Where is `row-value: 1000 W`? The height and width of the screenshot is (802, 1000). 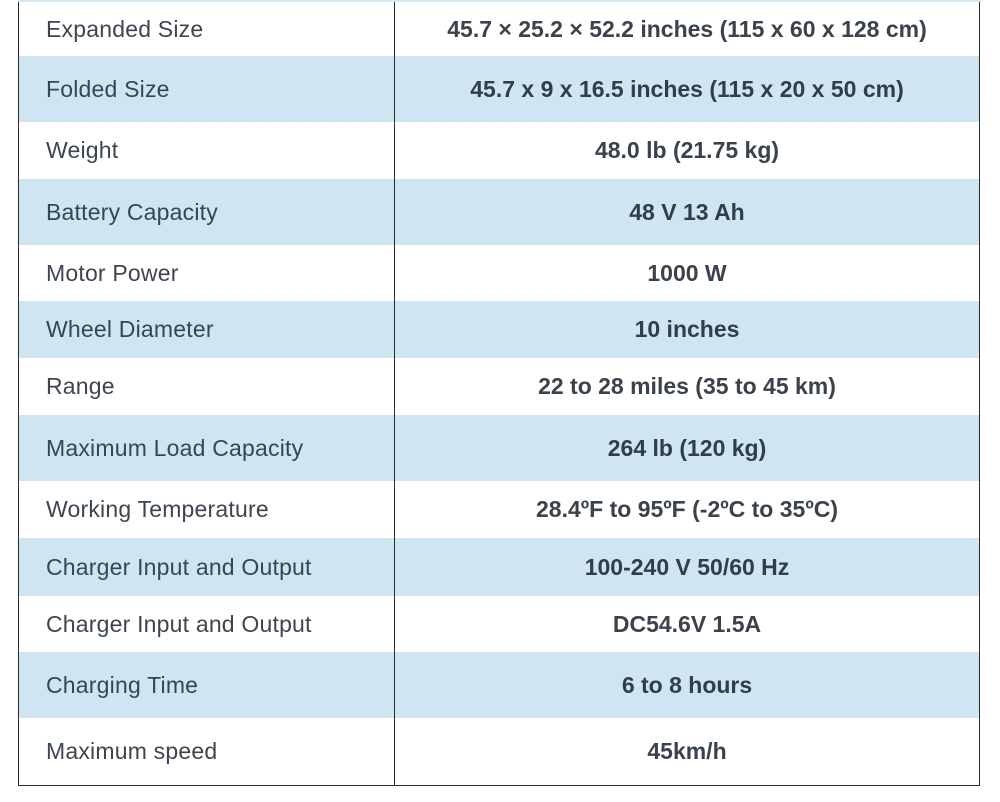 row-value: 1000 W is located at coordinates (687, 272).